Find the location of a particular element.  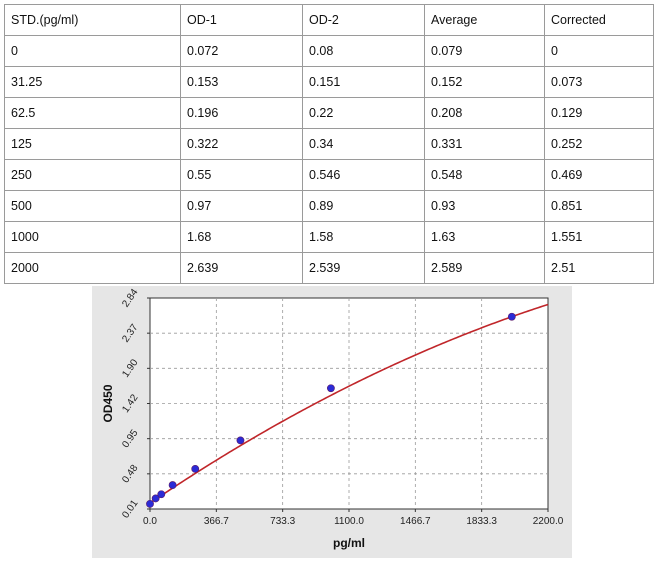

table-row: 250 0.55 0.546 0.548 0.469 is located at coordinates (329, 175).